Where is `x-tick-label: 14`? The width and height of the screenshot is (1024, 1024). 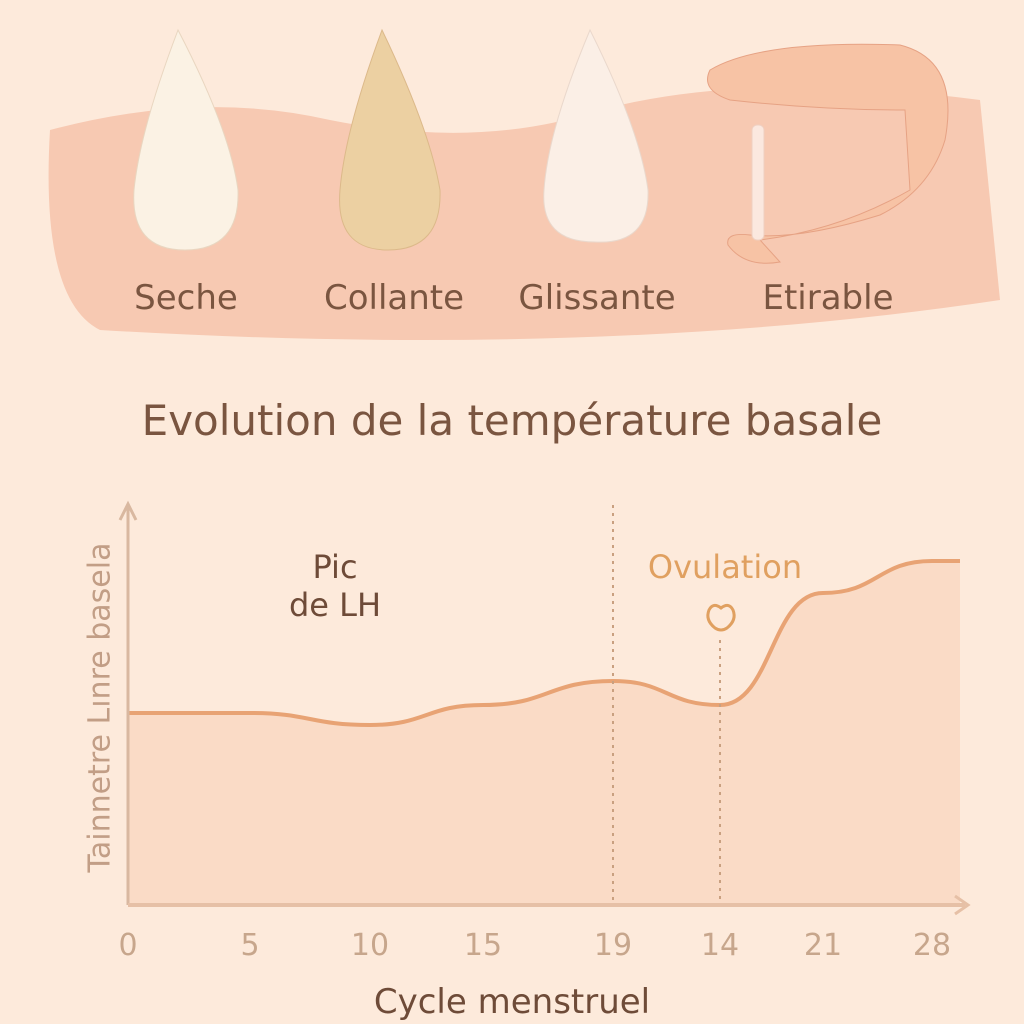 x-tick-label: 14 is located at coordinates (720, 945).